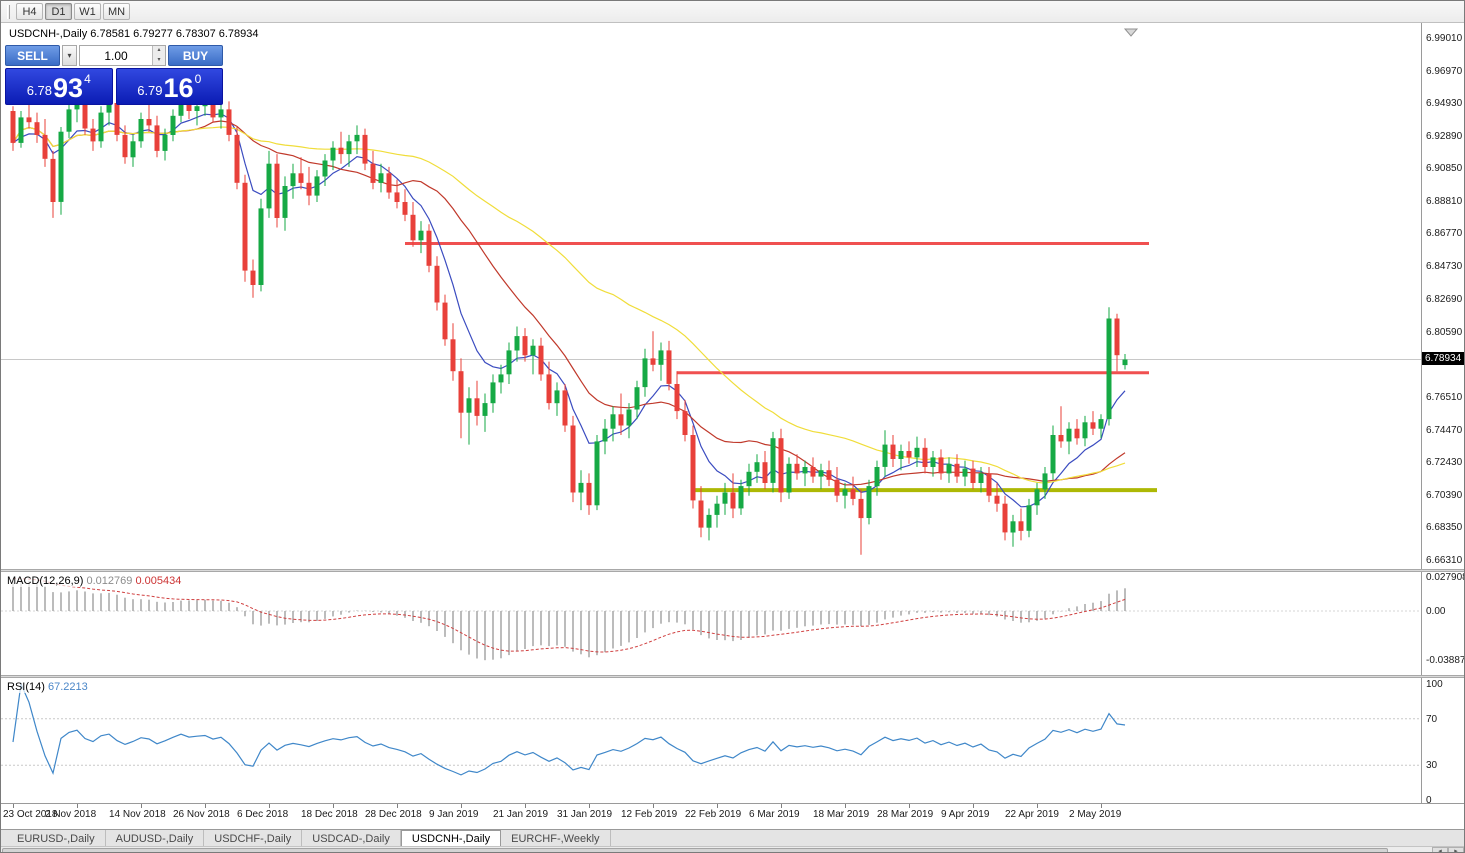 The height and width of the screenshot is (853, 1465). I want to click on chart-ohlc-values: 6.78581 6.79277 6.78307 6.78934, so click(174, 34).